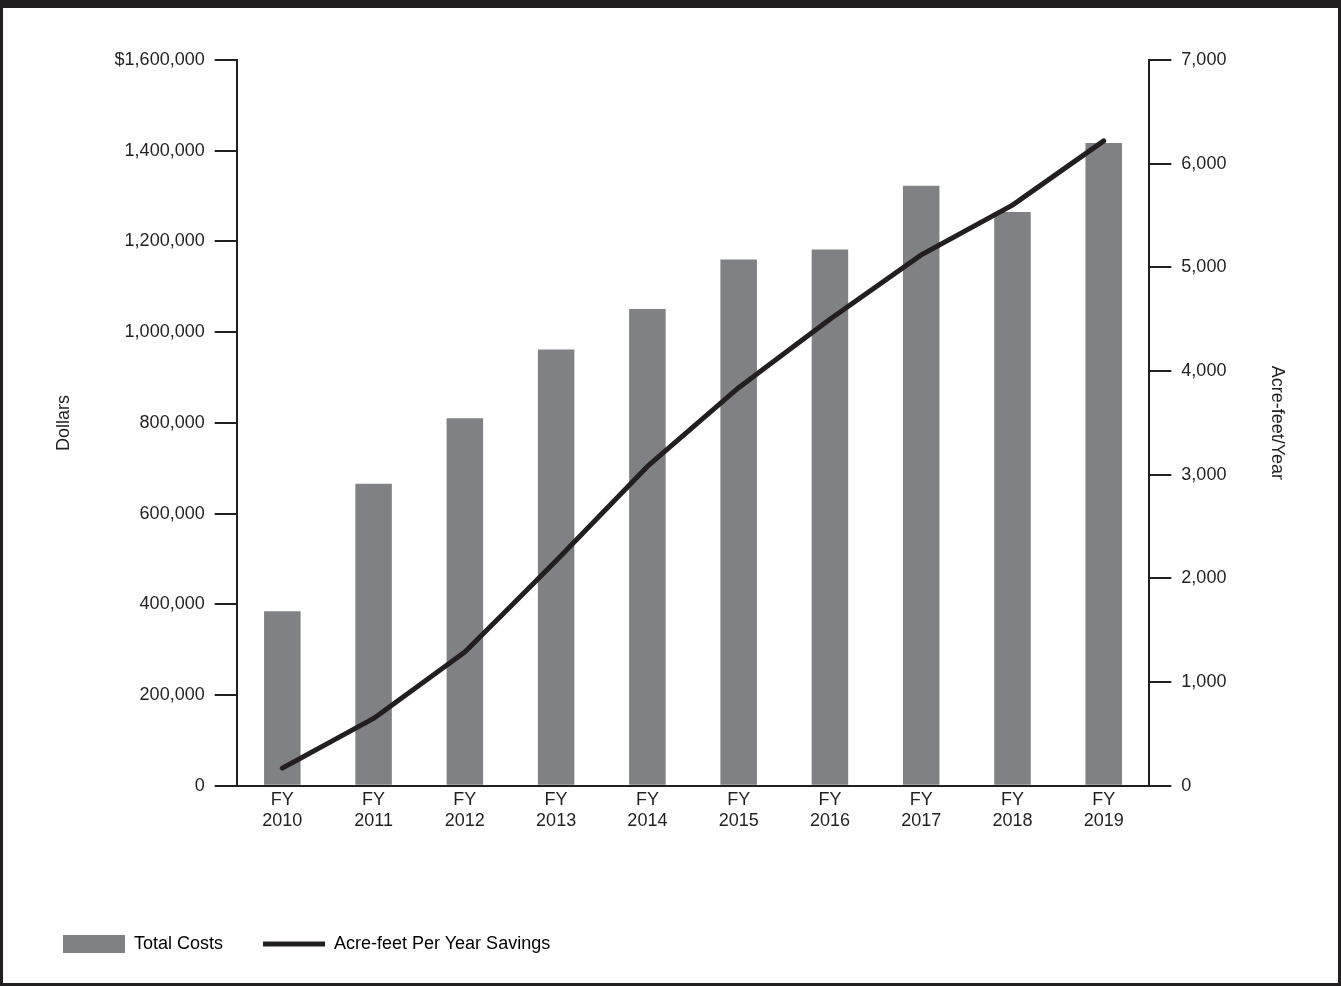  I want to click on y-tick-label: 0, so click(199, 784).